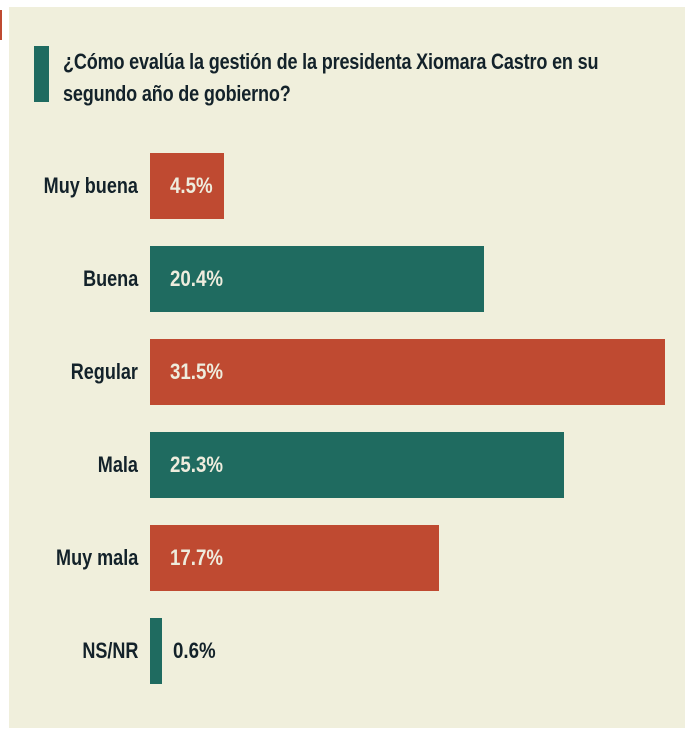 The height and width of the screenshot is (737, 696). What do you see at coordinates (317, 279) in the screenshot?
I see `bar: 20.4%` at bounding box center [317, 279].